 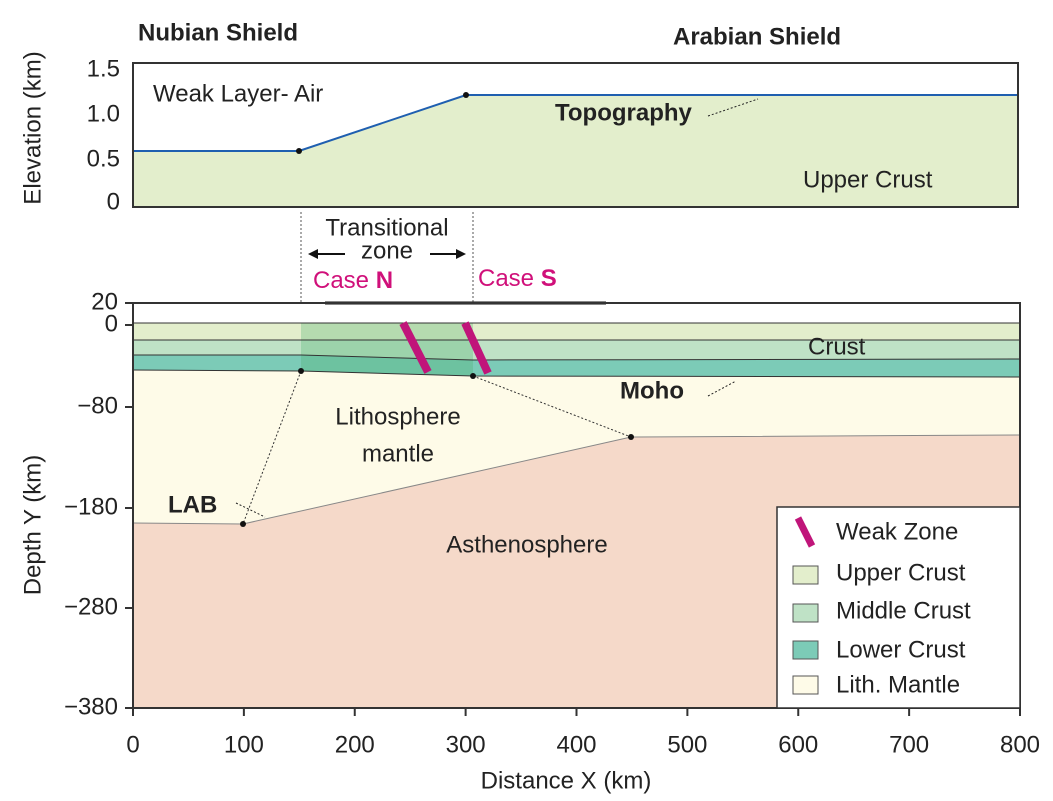 What do you see at coordinates (103, 113) in the screenshot?
I see `y-tick-label: 1.0` at bounding box center [103, 113].